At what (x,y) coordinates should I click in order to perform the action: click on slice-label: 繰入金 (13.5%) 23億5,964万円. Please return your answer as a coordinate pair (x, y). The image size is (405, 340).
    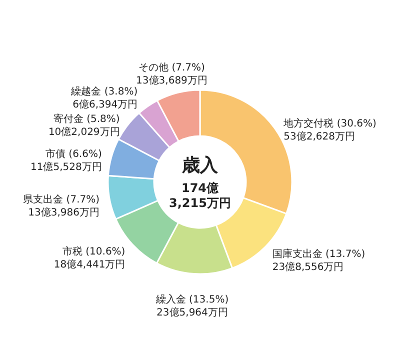
    Looking at the image, I should click on (191, 306).